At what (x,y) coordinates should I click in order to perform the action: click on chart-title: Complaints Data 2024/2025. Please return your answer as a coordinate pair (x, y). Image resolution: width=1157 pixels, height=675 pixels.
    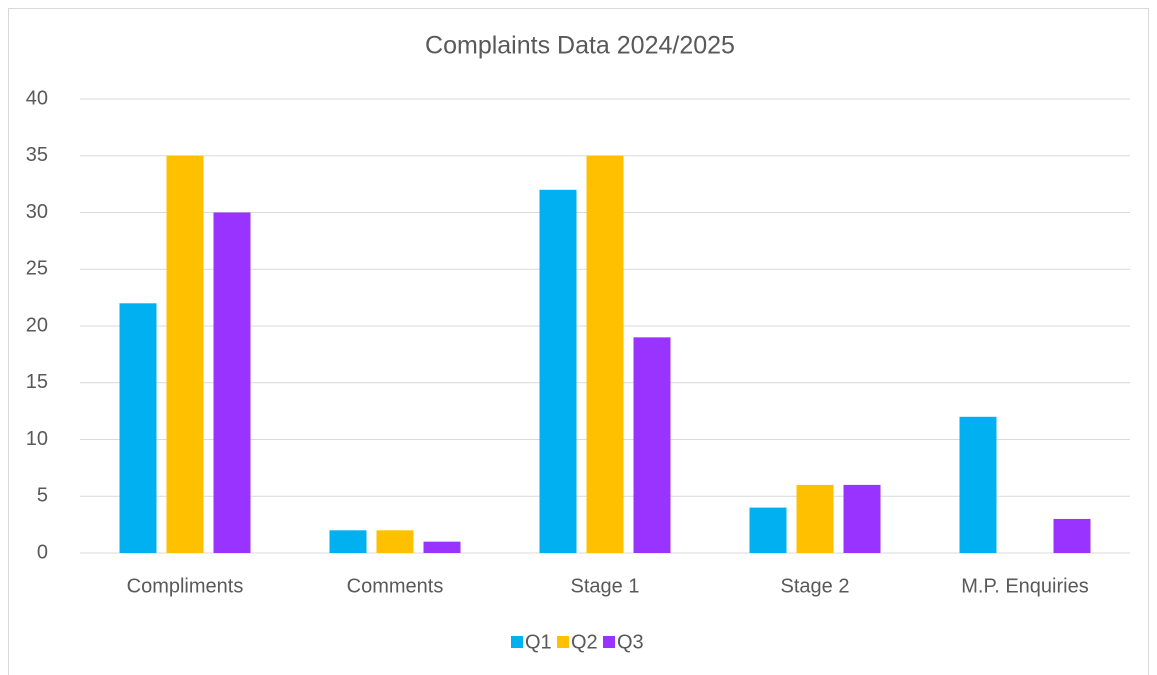
    Looking at the image, I should click on (580, 46).